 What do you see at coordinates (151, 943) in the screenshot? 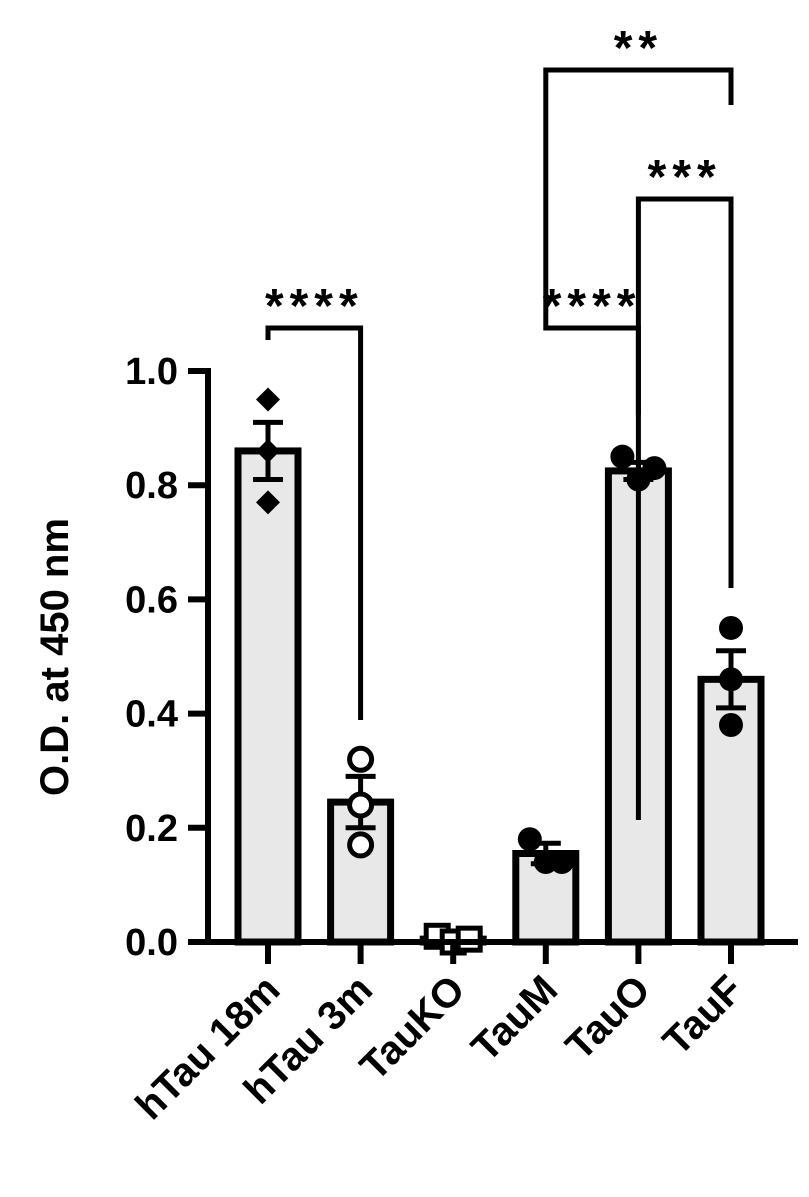
I see `y-tick-label-0: 0.0` at bounding box center [151, 943].